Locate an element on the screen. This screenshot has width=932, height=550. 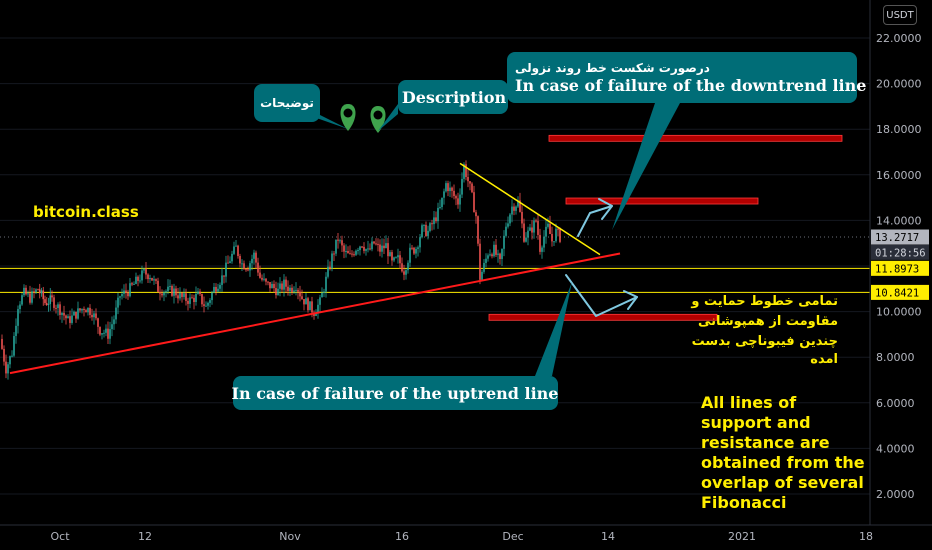
x-tick-label-4: Dec is located at coordinates (512, 536).